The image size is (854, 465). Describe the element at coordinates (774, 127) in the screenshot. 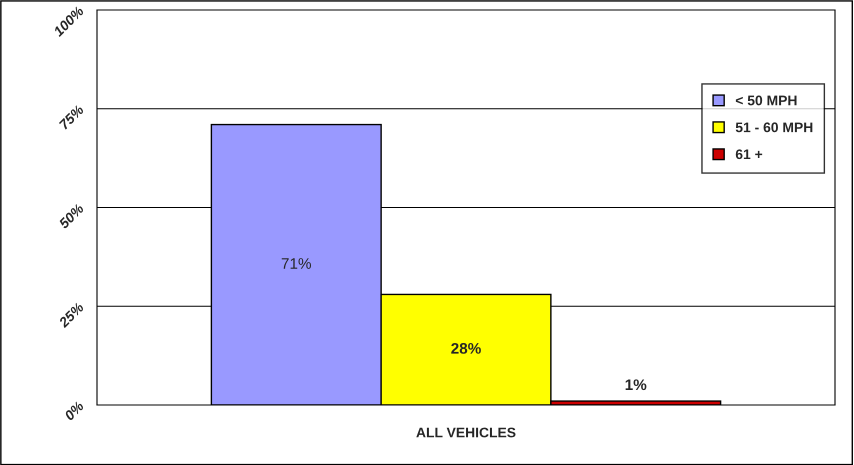

I see `legend-label: 51 - 60 MPH` at that location.